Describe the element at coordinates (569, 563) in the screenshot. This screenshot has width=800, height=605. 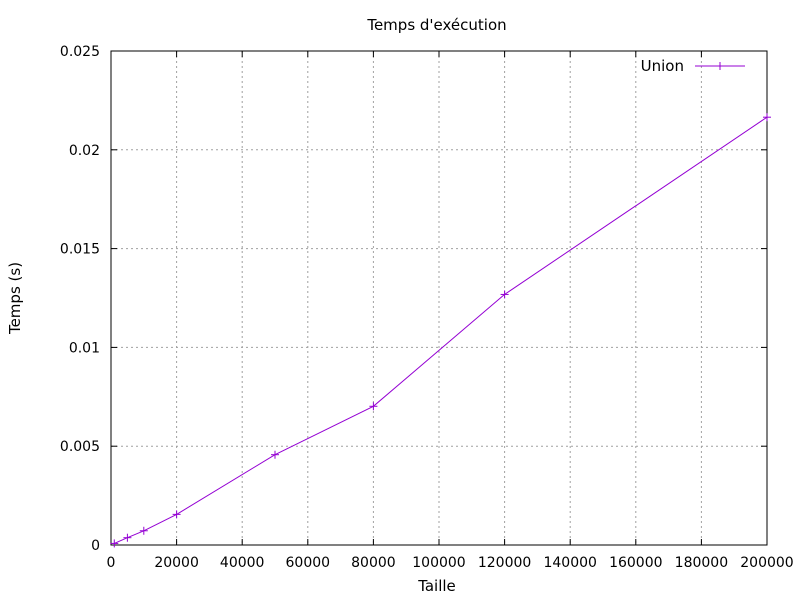
I see `x-tick-label: 140000` at that location.